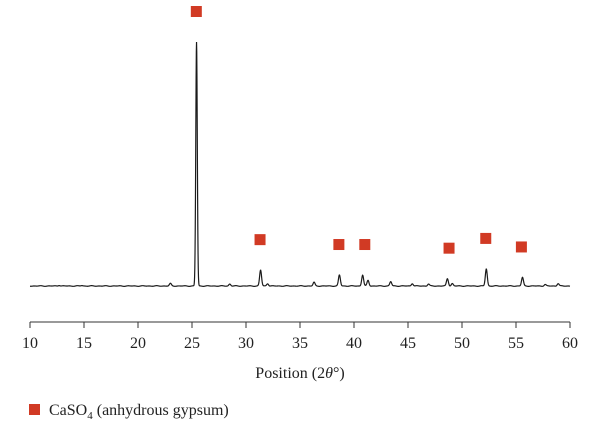 This screenshot has width=600, height=445. I want to click on legend-swatch-square, so click(34, 409).